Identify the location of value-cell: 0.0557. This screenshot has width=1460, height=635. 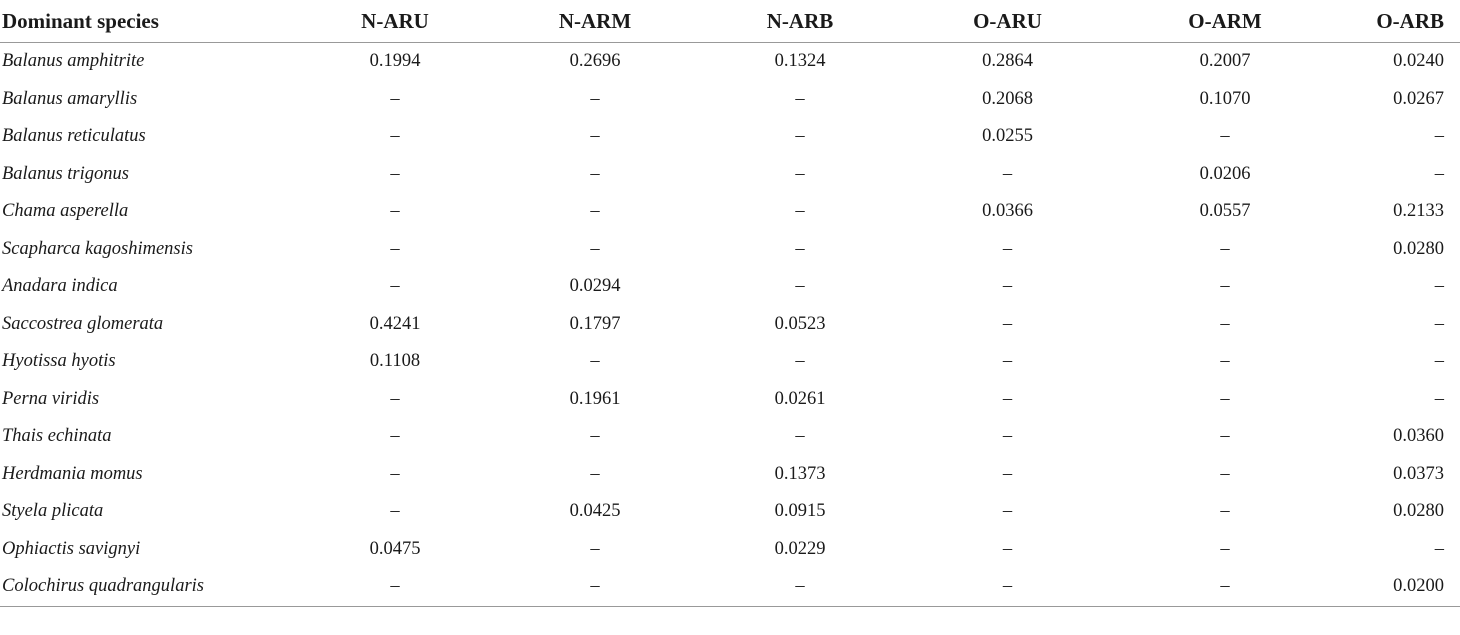
(1225, 212).